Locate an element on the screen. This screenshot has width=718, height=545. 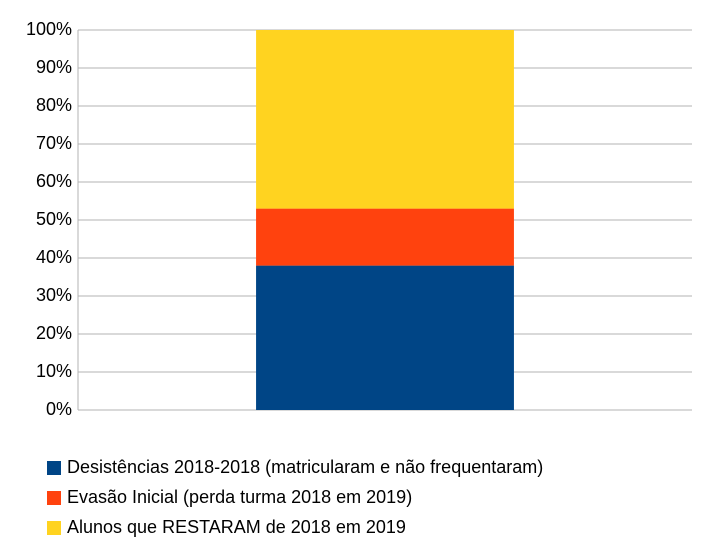
y-tick-label: 0% is located at coordinates (59, 409).